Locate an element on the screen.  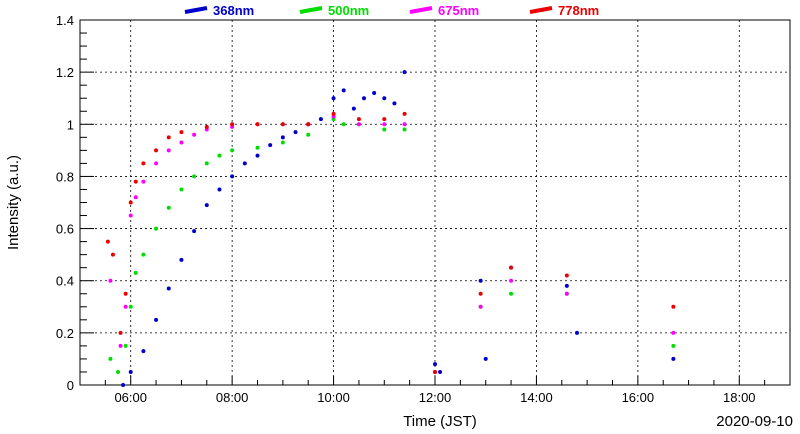
y-tick-label: 0.2 is located at coordinates (65, 333).